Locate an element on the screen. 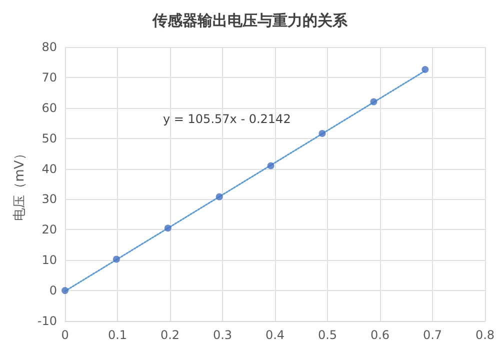 Image resolution: width=500 pixels, height=357 pixels. y-tick-label: 0 is located at coordinates (53, 291).